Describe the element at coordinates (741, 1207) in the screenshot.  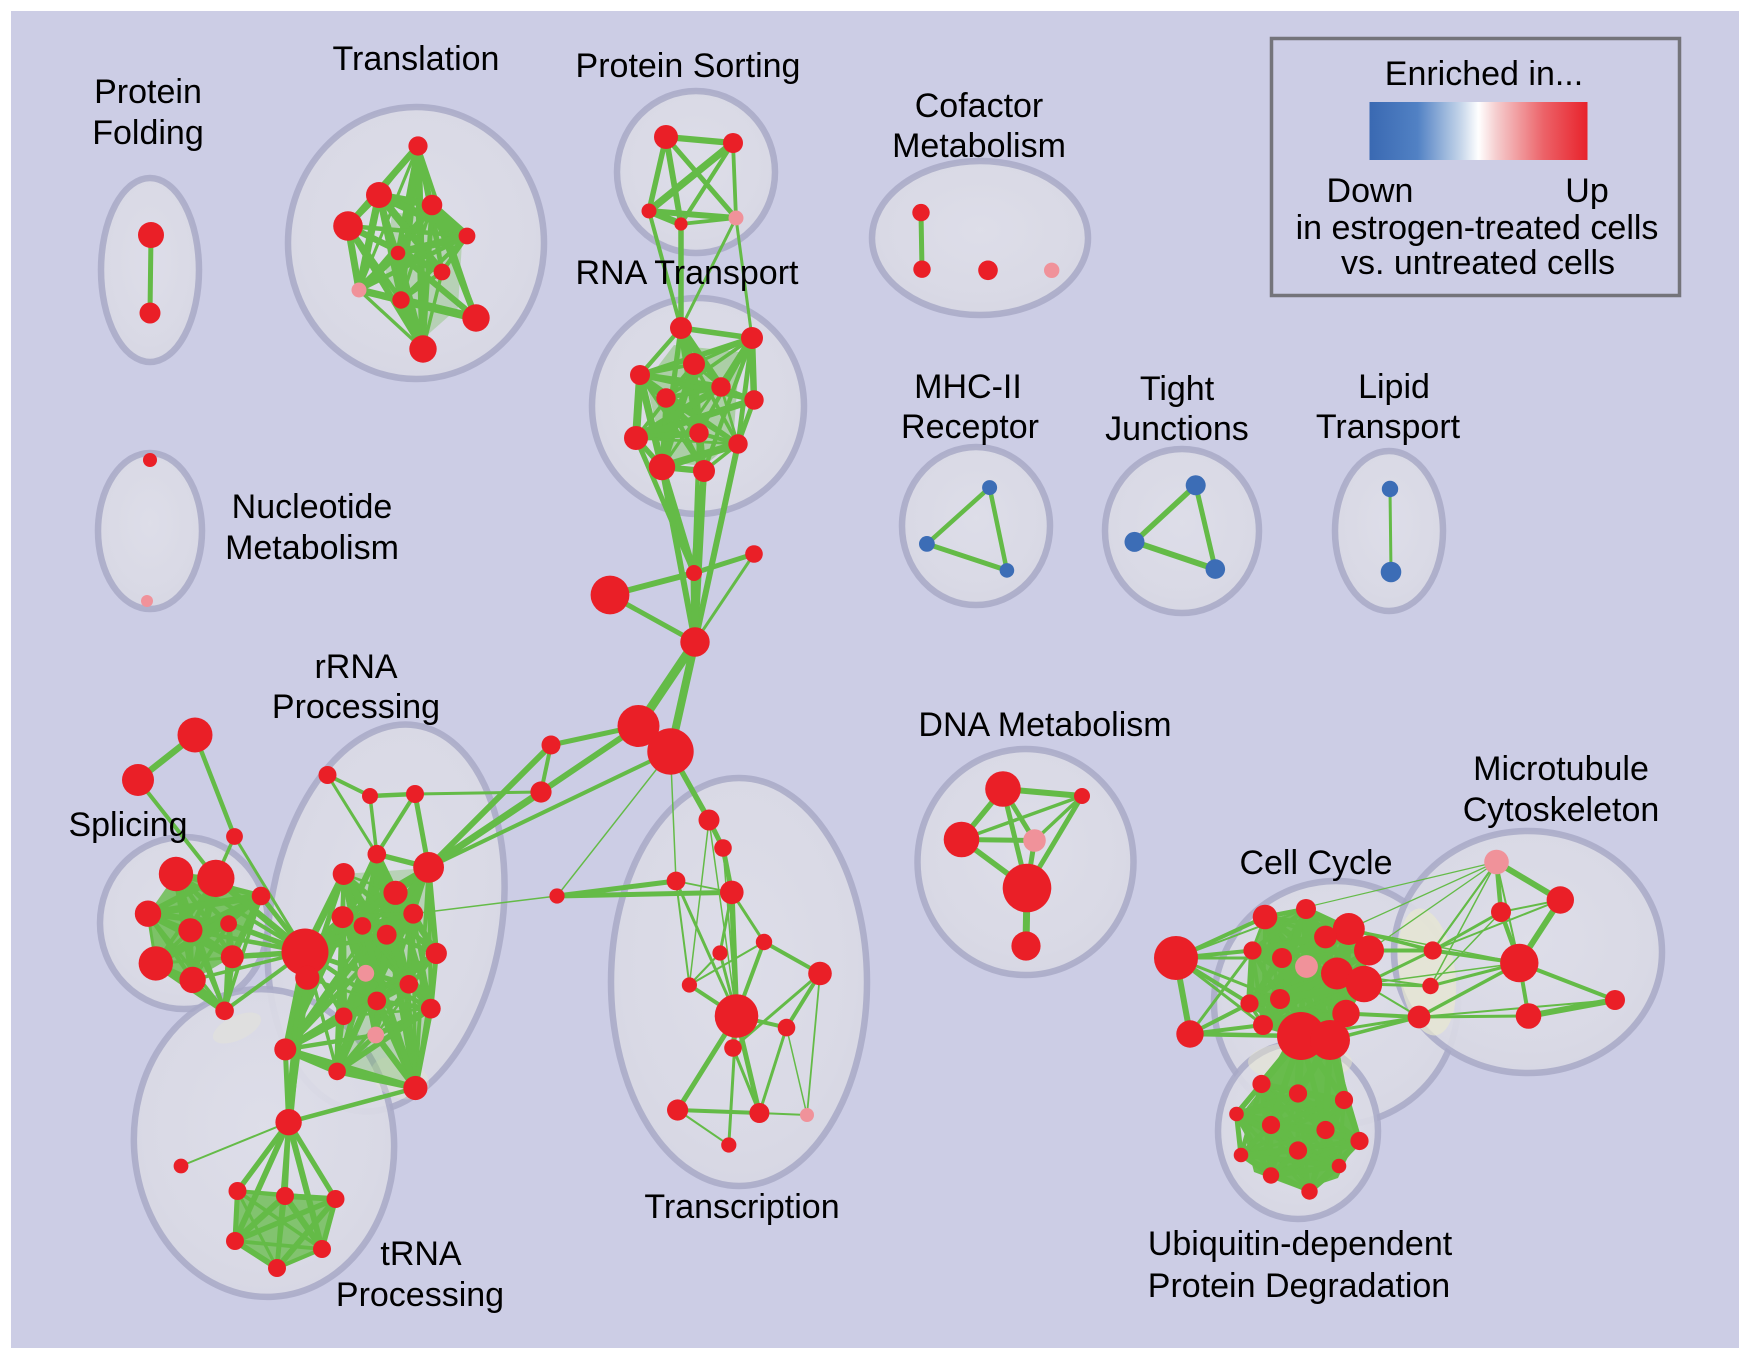
I see `svg-text: Transcription` at that location.